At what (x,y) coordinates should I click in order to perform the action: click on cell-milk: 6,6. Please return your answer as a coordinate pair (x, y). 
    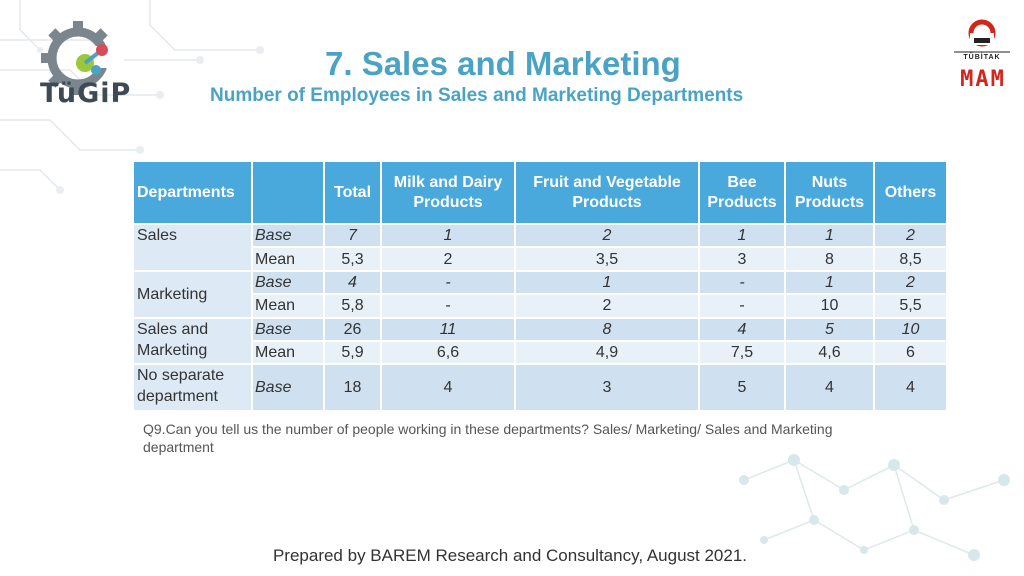
    Looking at the image, I should click on (448, 352).